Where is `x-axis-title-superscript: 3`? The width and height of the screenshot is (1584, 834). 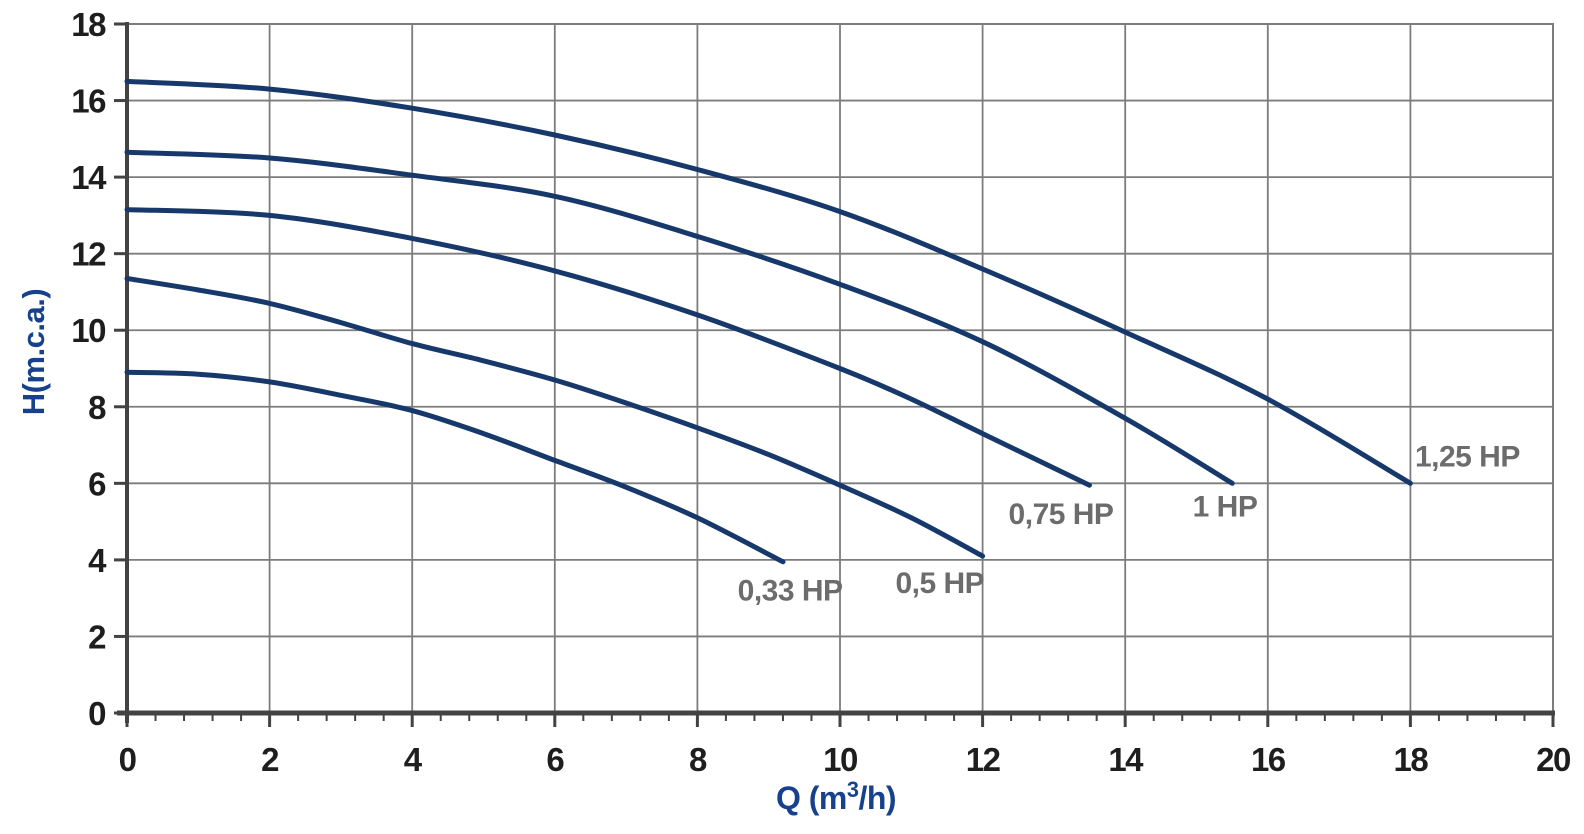
x-axis-title-superscript: 3 is located at coordinates (852, 790).